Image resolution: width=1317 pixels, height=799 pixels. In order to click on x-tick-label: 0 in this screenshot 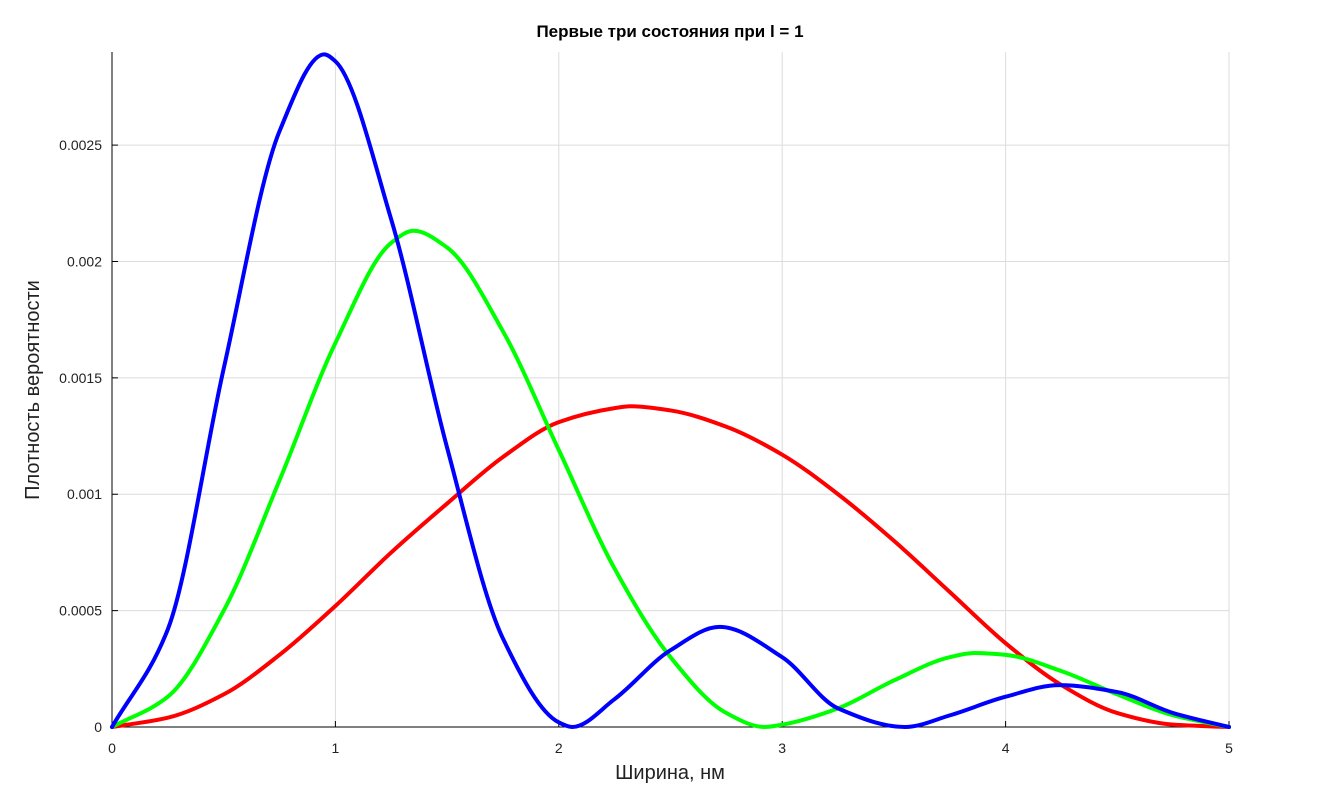, I will do `click(112, 748)`.